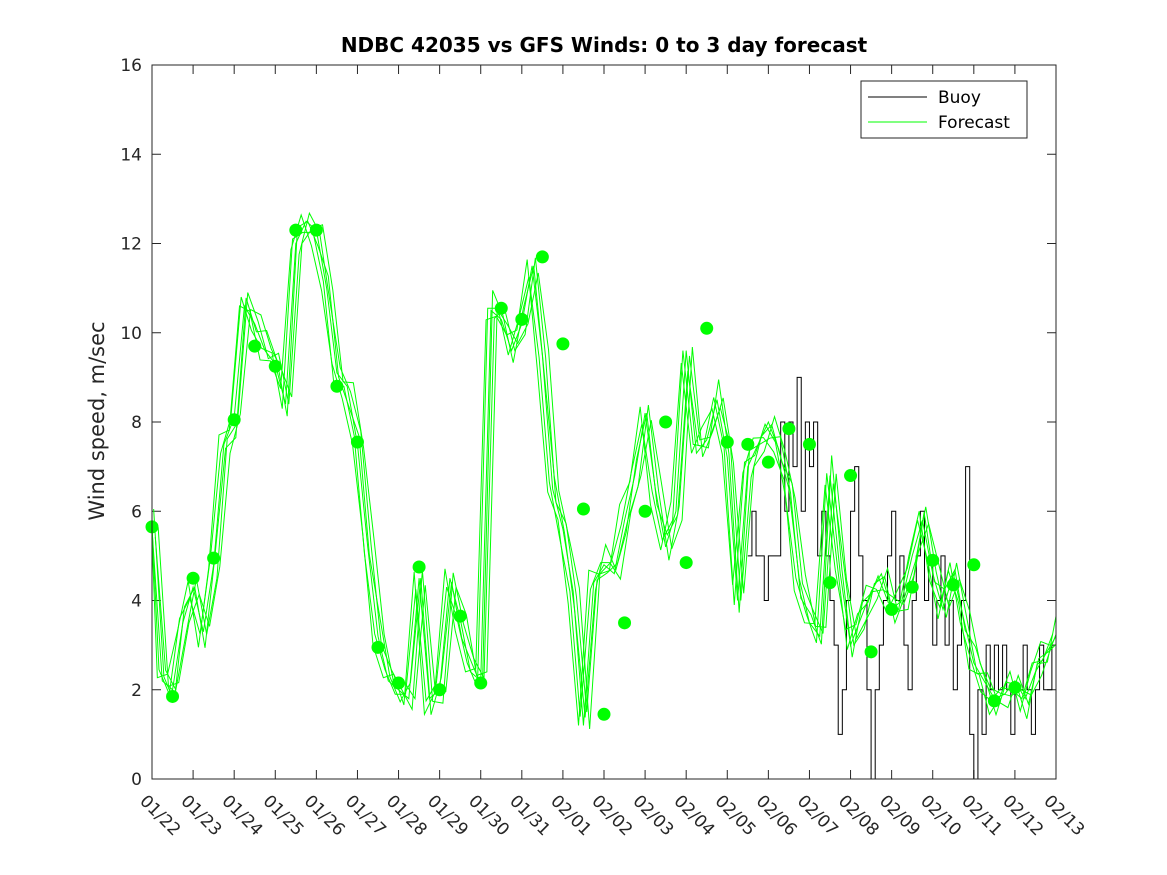  I want to click on x-tick-label: 01/22, so click(159, 815).